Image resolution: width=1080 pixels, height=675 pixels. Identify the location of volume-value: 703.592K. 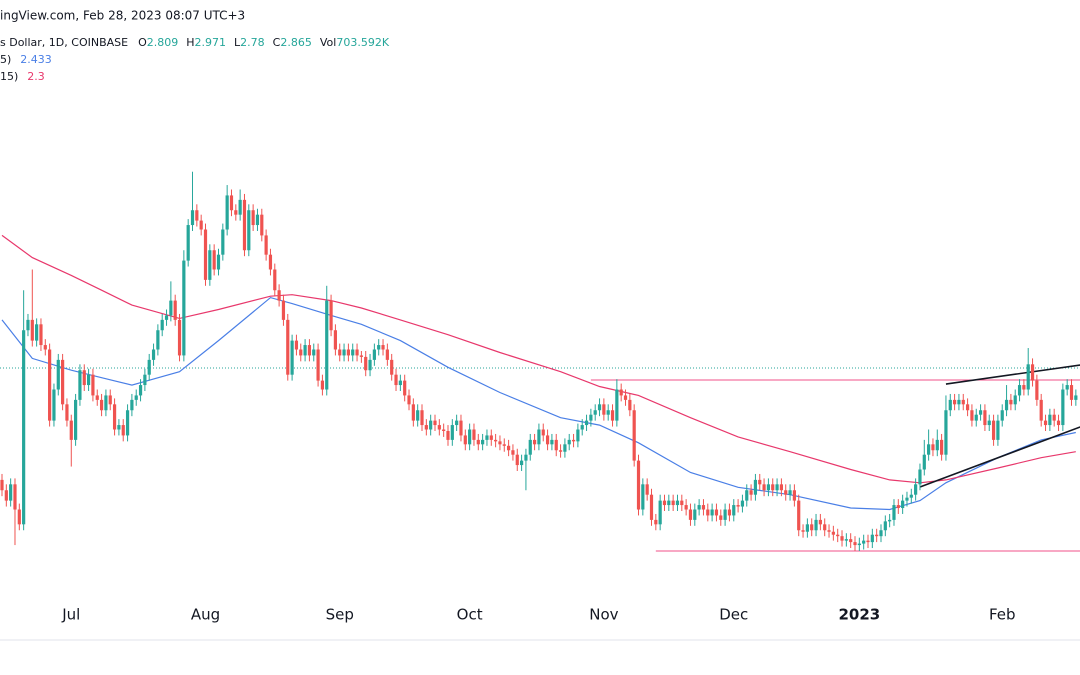
(362, 42).